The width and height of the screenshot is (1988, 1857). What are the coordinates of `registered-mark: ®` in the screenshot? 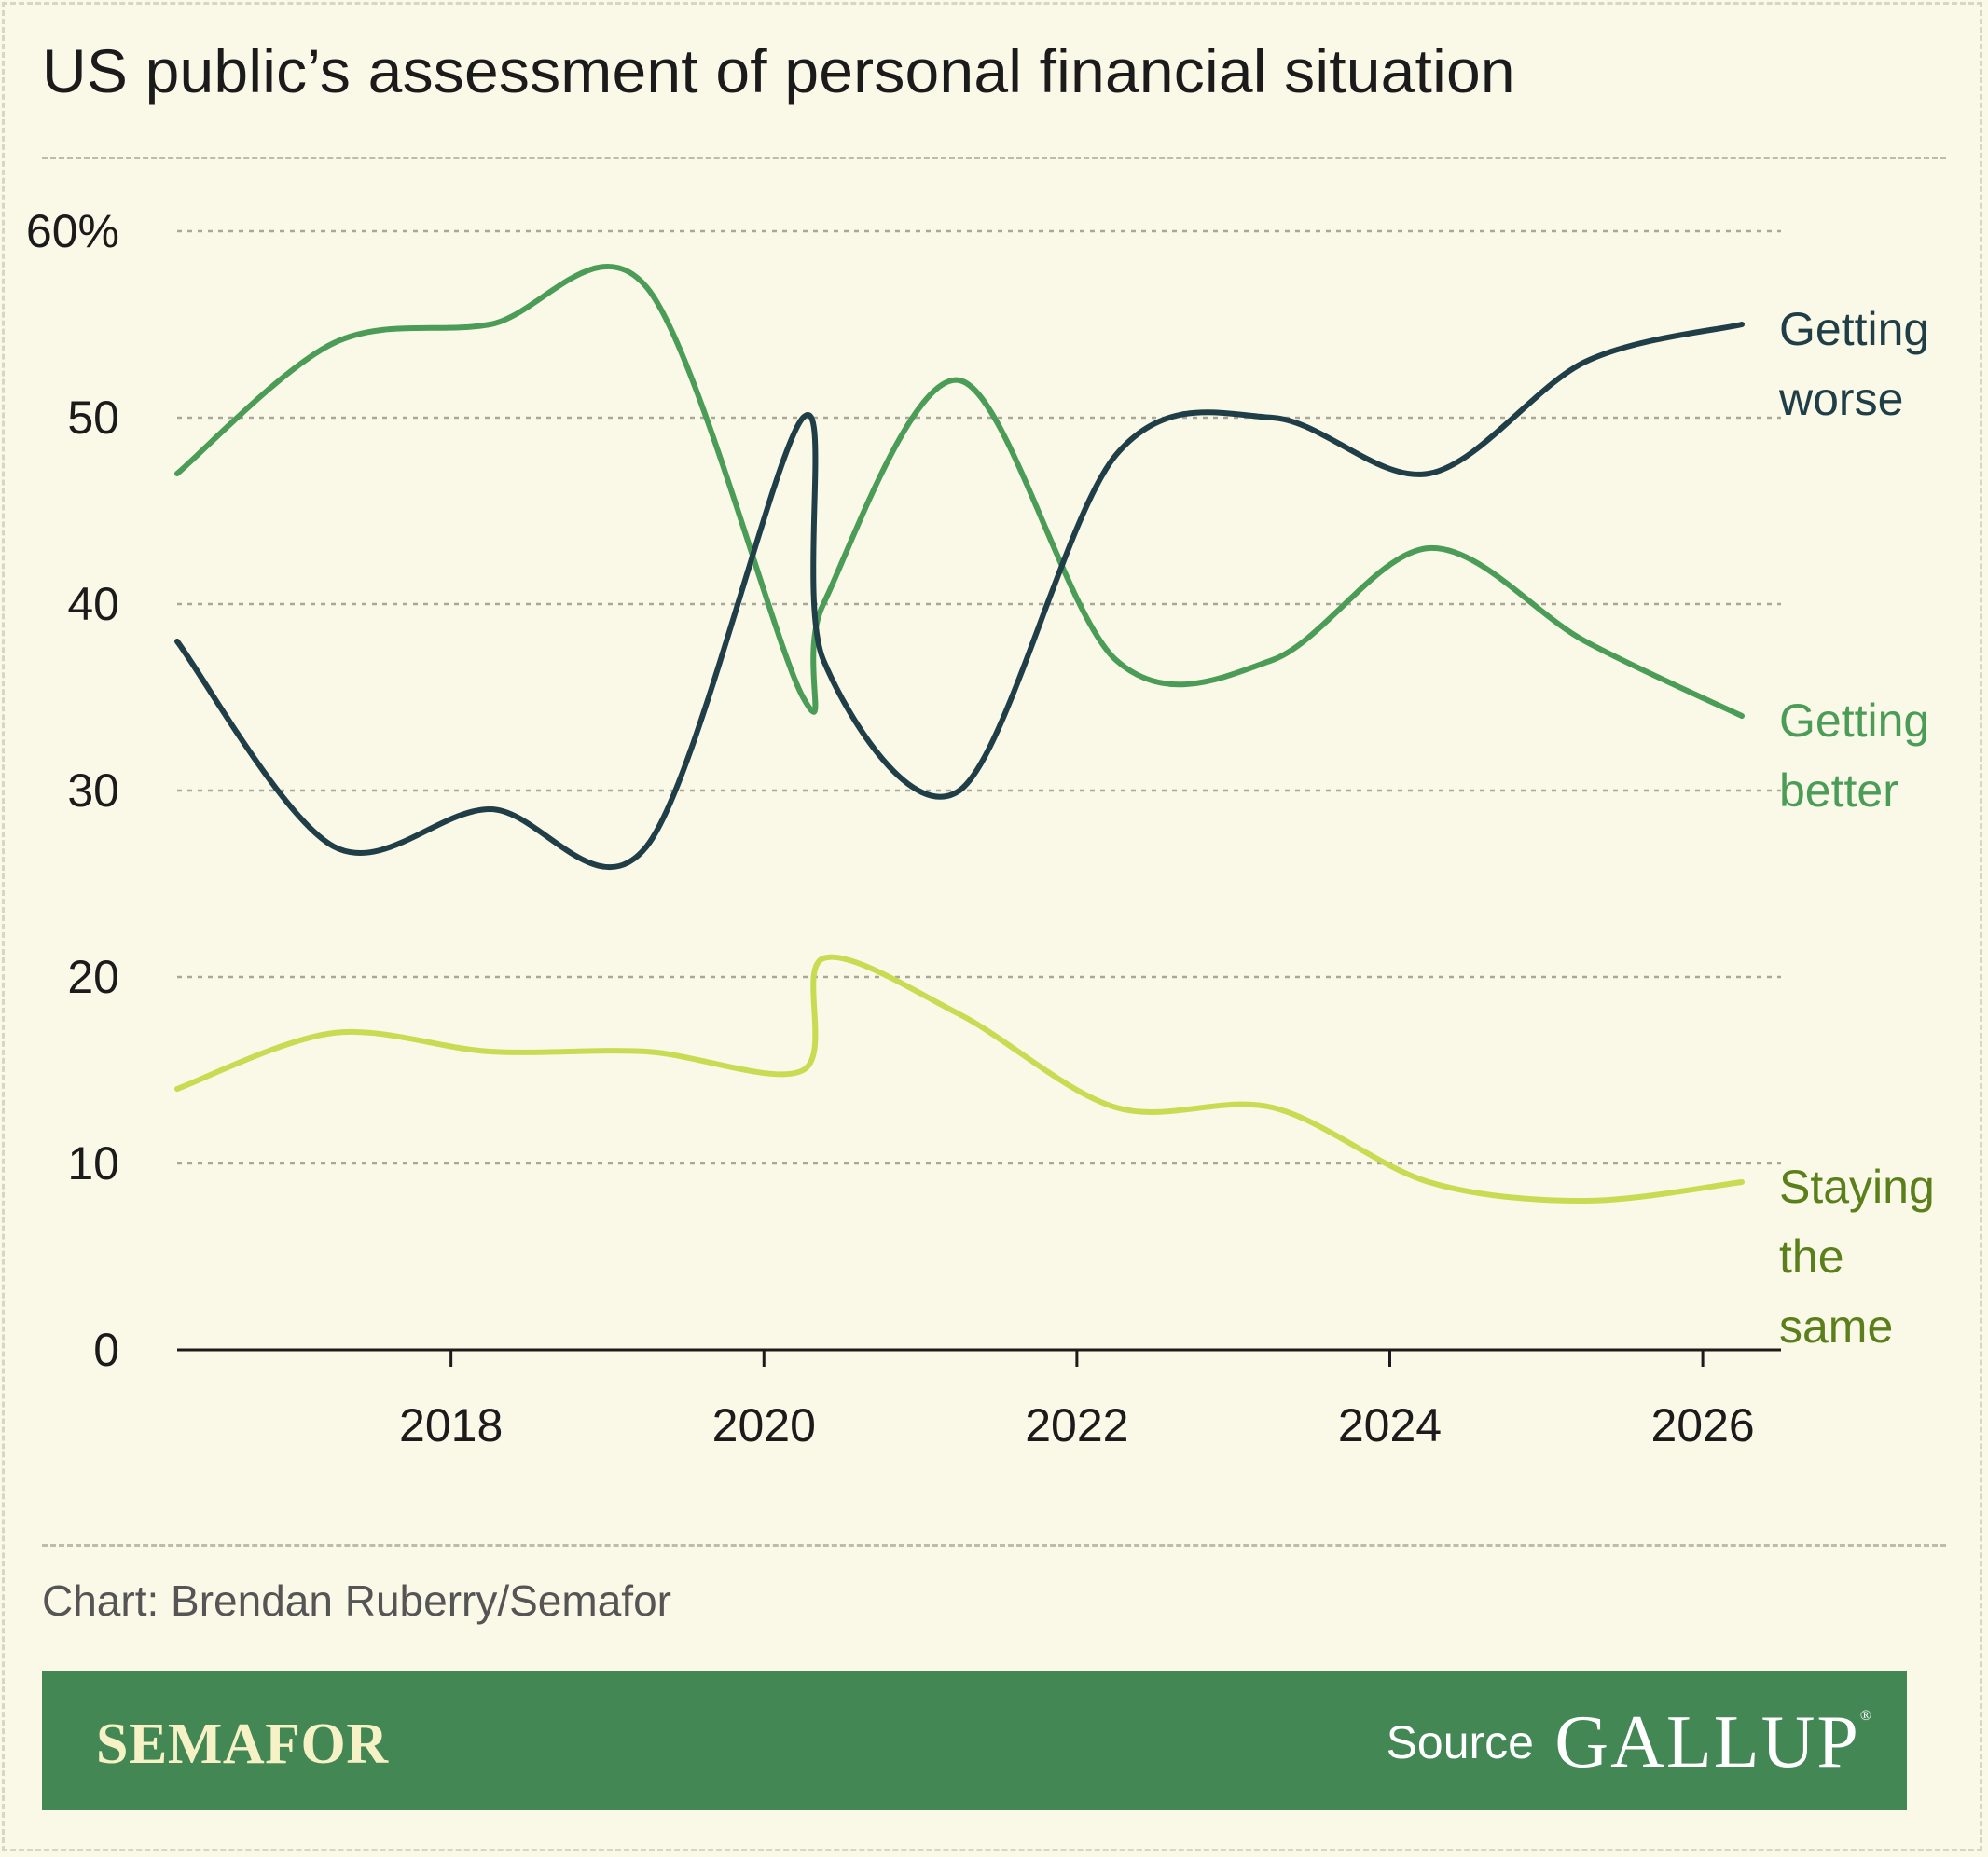 It's located at (1866, 1716).